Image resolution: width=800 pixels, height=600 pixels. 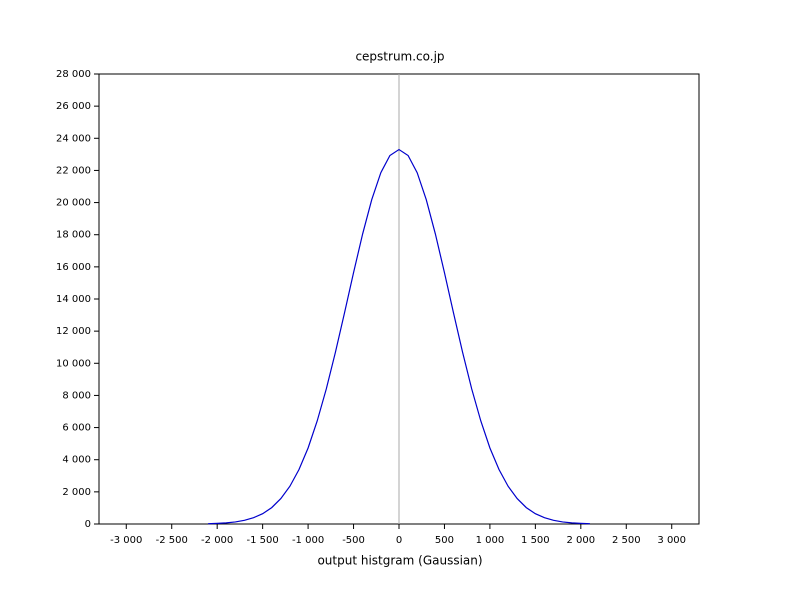 What do you see at coordinates (444, 540) in the screenshot?
I see `x-tick-label: 500` at bounding box center [444, 540].